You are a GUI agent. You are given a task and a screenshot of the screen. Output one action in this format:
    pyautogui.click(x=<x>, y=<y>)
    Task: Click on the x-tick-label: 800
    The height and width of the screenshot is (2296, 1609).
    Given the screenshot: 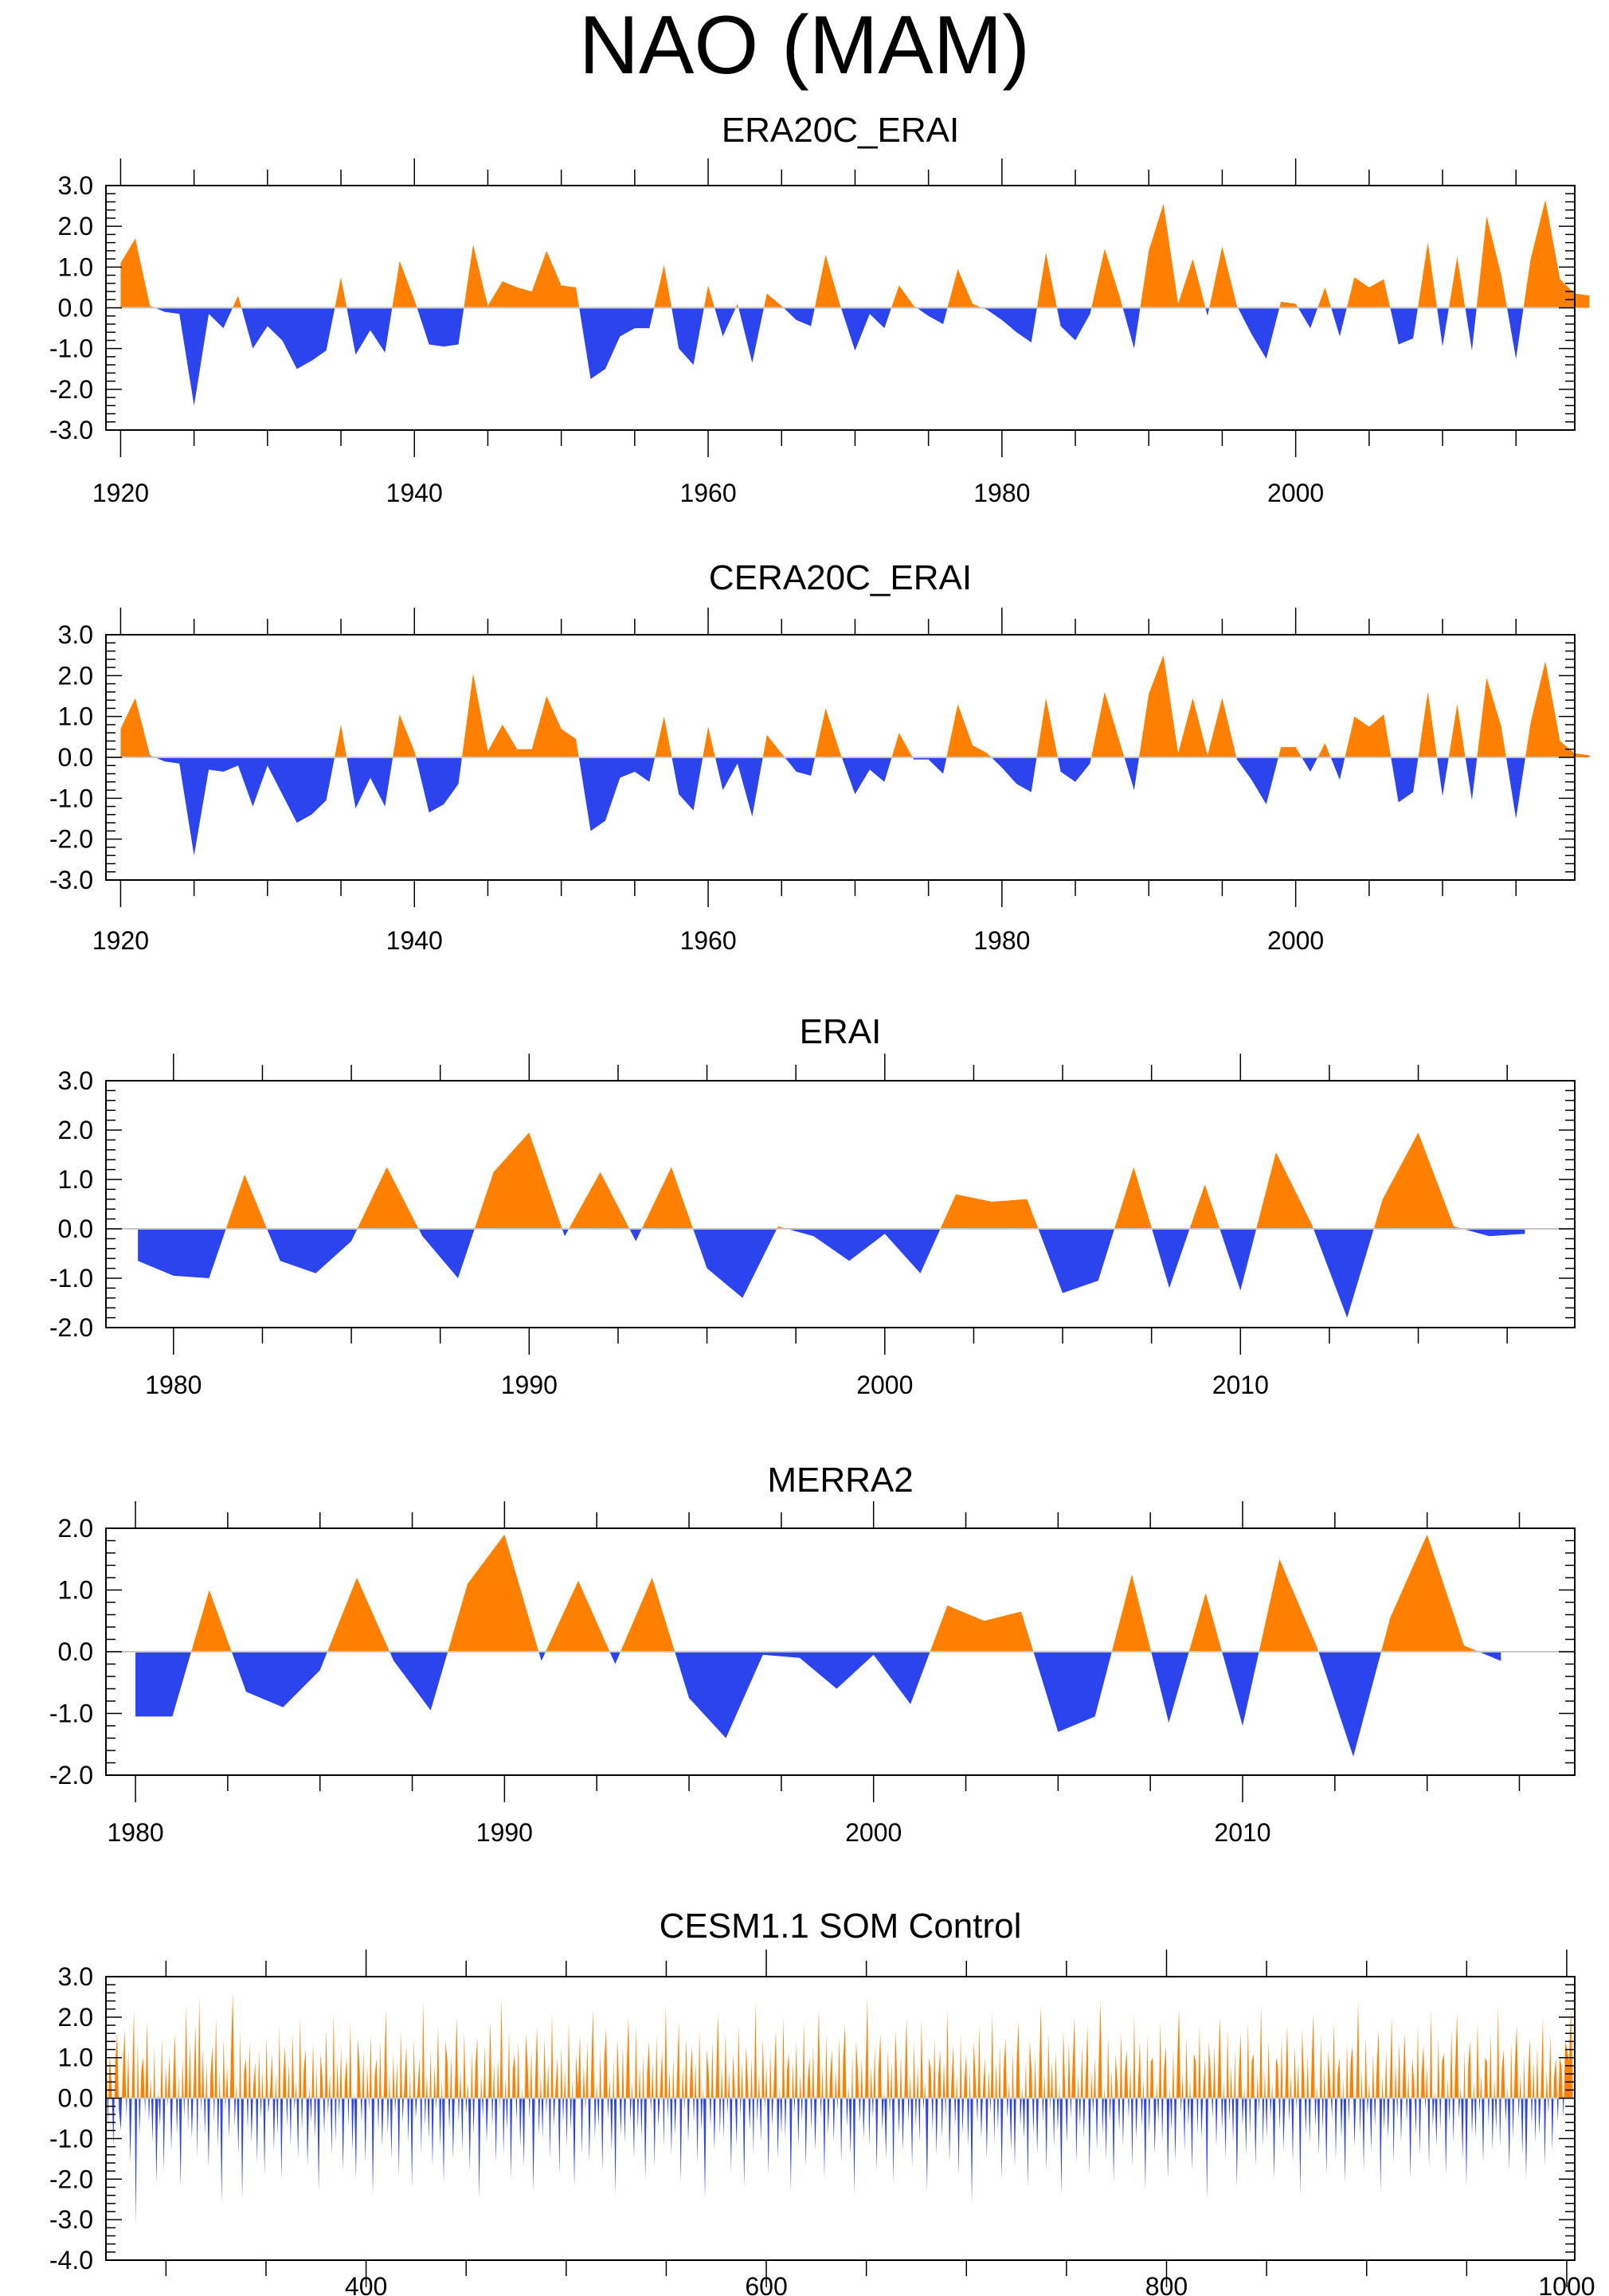 What is the action you would take?
    pyautogui.click(x=1166, y=2284)
    